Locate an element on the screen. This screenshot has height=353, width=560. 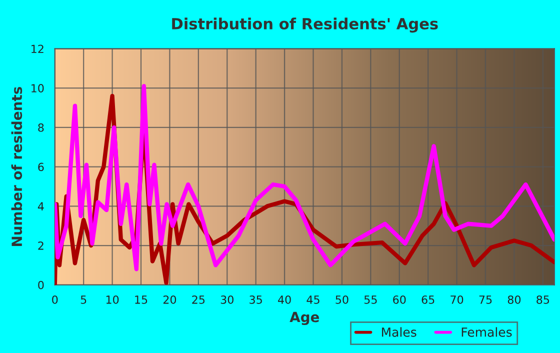
x-tick-label: 70 is located at coordinates (457, 299).